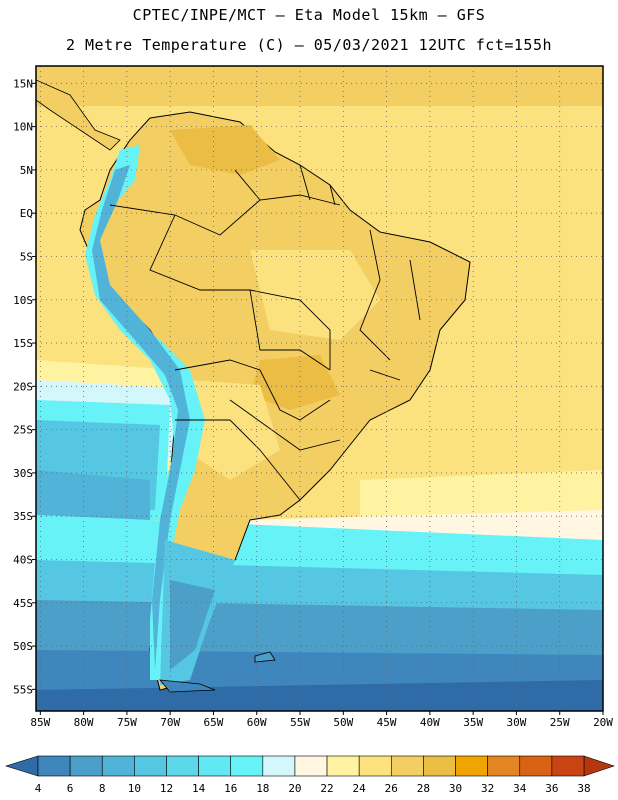  What do you see at coordinates (127, 722) in the screenshot?
I see `lon-label: 75W` at bounding box center [127, 722].